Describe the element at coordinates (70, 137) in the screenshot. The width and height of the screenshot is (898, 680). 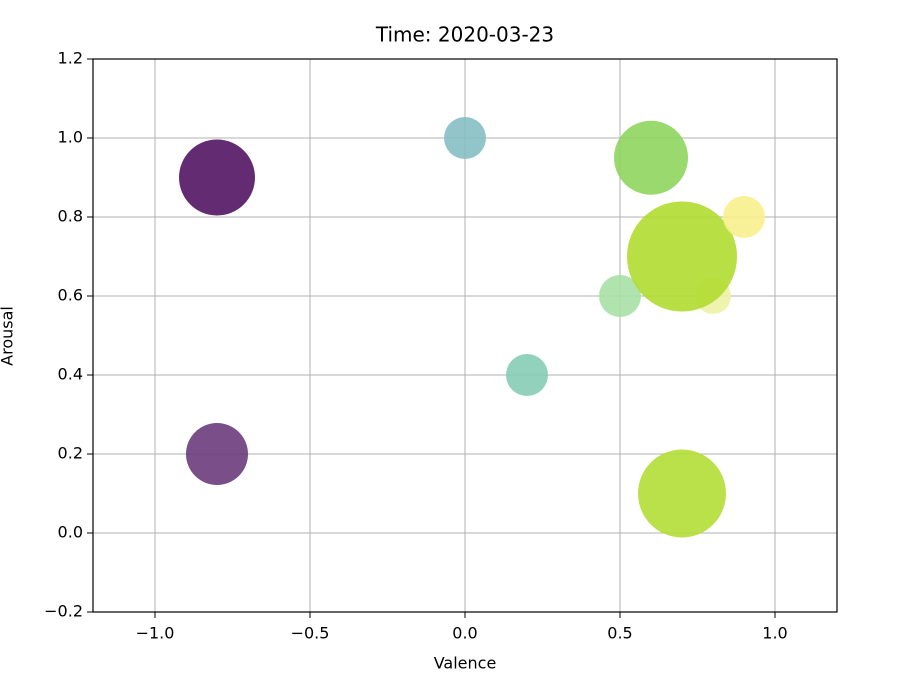
I see `y-tick-label: 1.0` at that location.